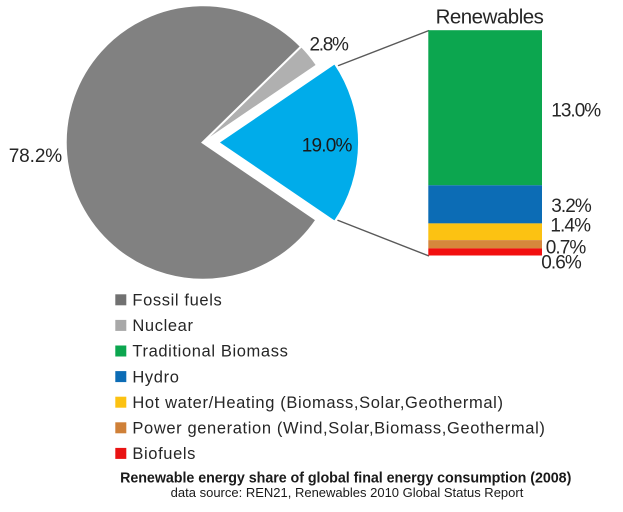 Image resolution: width=623 pixels, height=512 pixels. Describe the element at coordinates (164, 454) in the screenshot. I see `svg-text: Biofuels` at that location.